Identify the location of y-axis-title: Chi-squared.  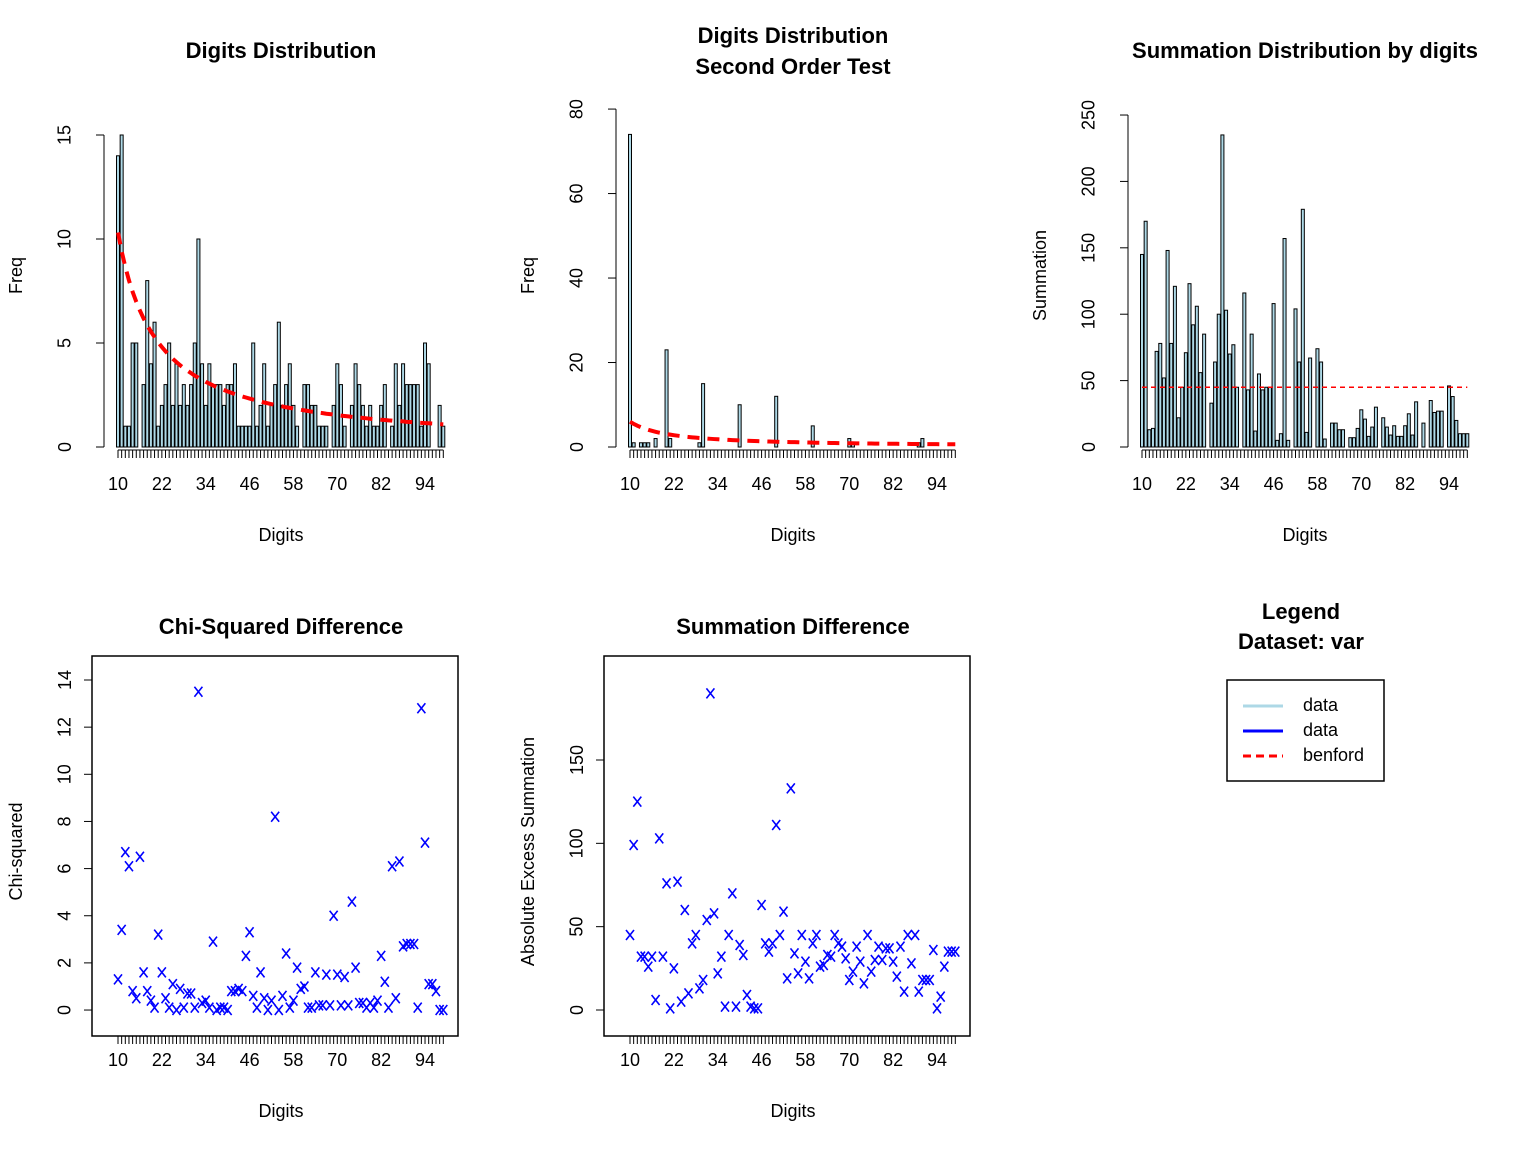
(16, 851).